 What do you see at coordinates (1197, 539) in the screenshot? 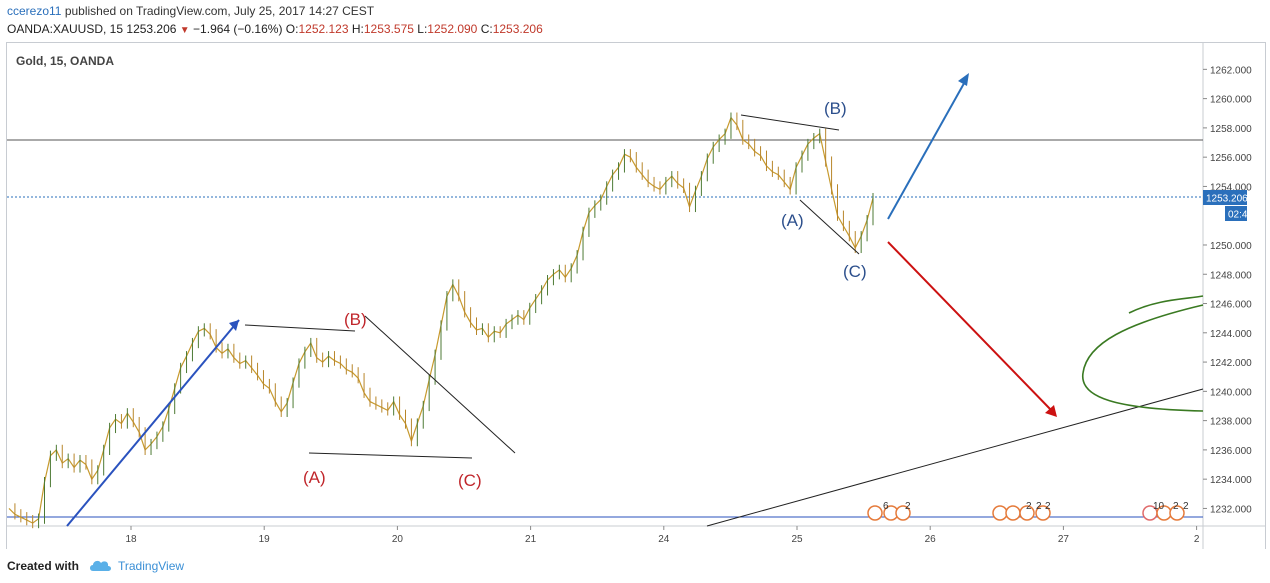
I see `time-tick-label: 2` at bounding box center [1197, 539].